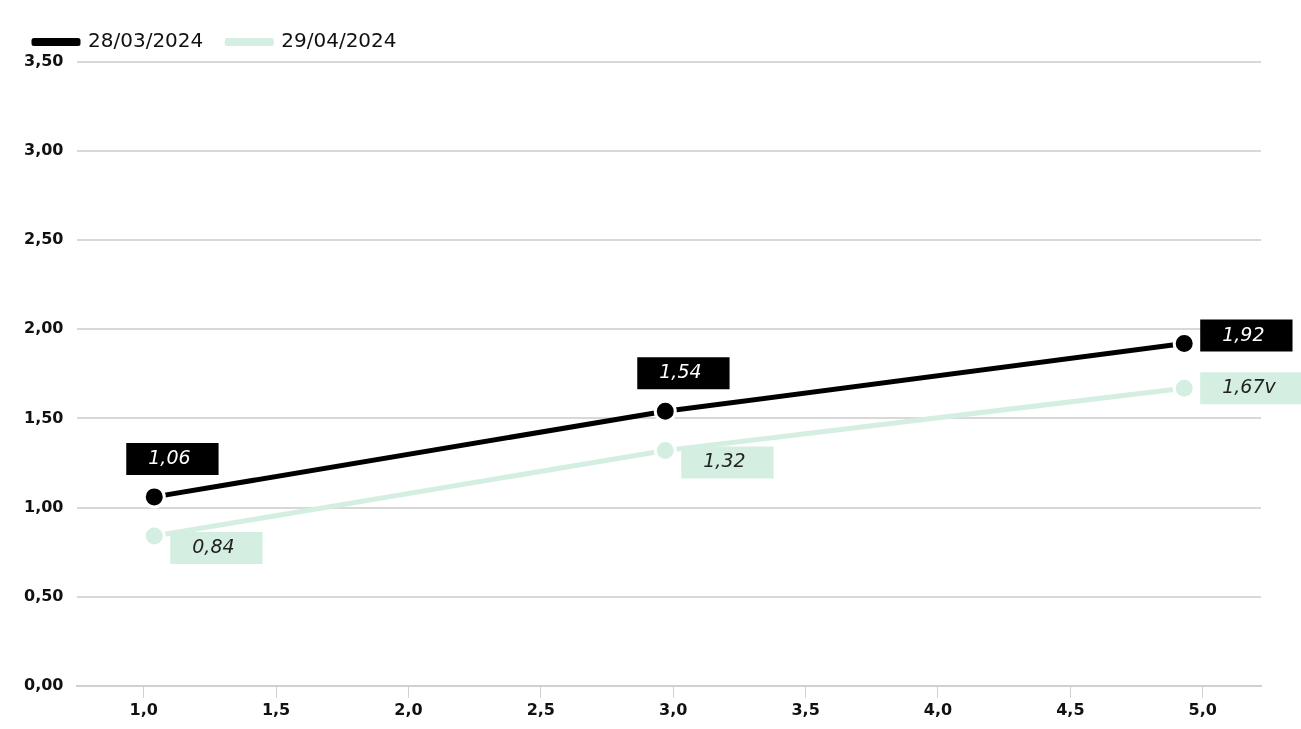  What do you see at coordinates (408, 709) in the screenshot?
I see `x-tick-label: 2,0` at bounding box center [408, 709].